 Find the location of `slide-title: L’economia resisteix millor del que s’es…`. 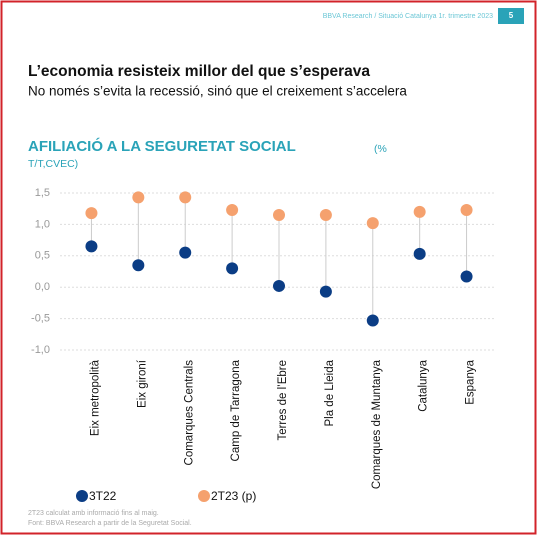

slide-title: L’economia resisteix millor del que s’es… is located at coordinates (199, 71).